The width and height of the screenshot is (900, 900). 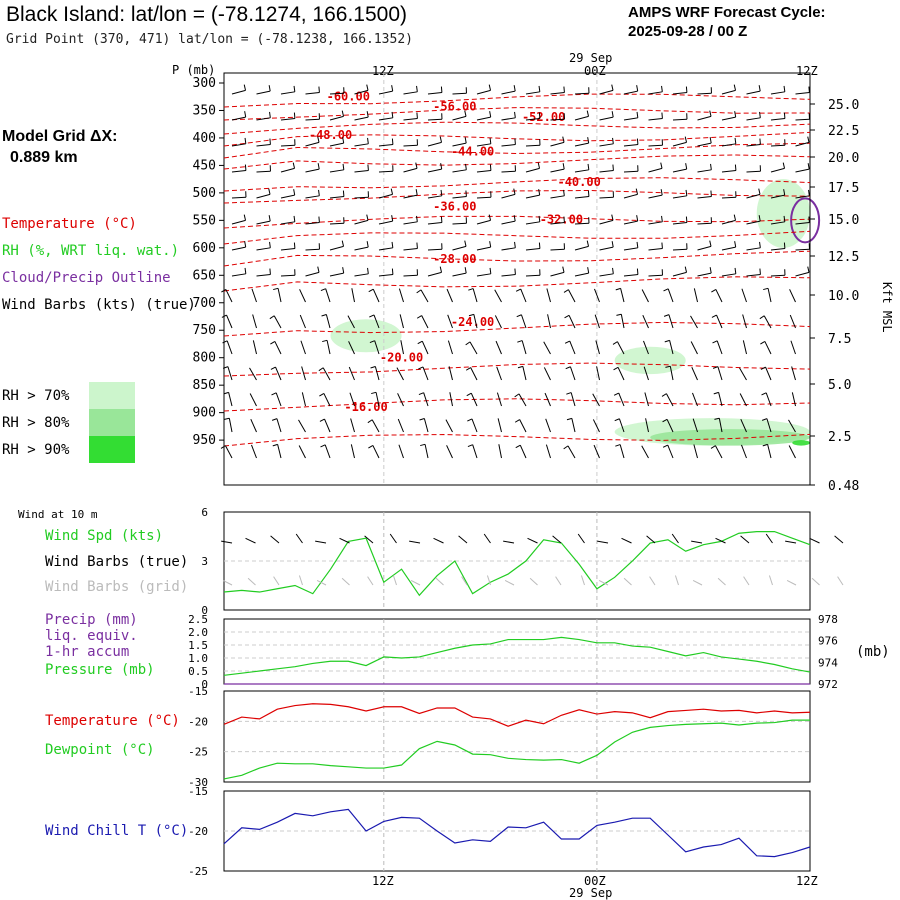 What do you see at coordinates (198, 619) in the screenshot?
I see `precip-panel-ytick: 2.5` at bounding box center [198, 619].